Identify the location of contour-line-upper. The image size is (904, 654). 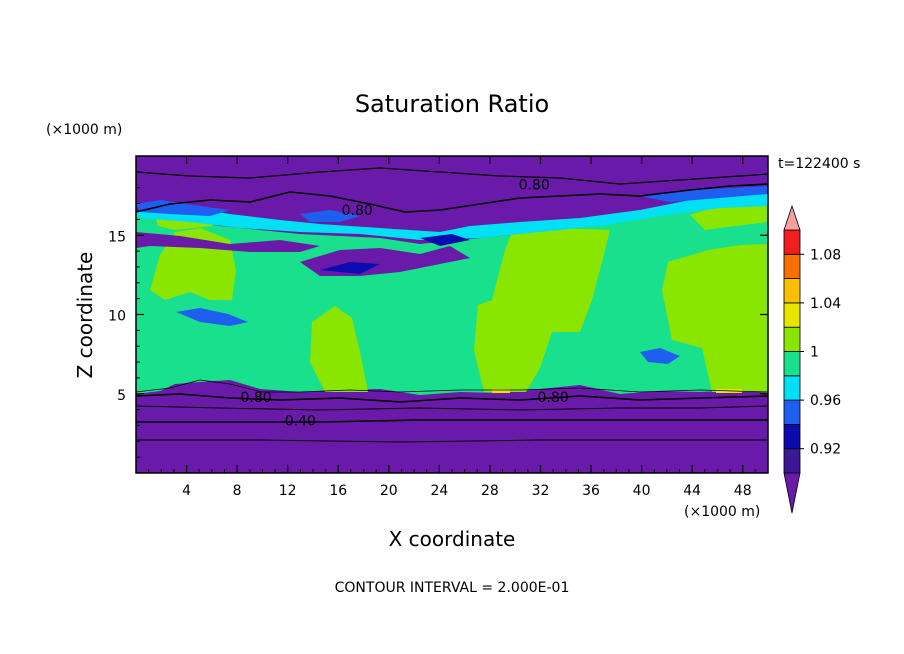
(452, 198).